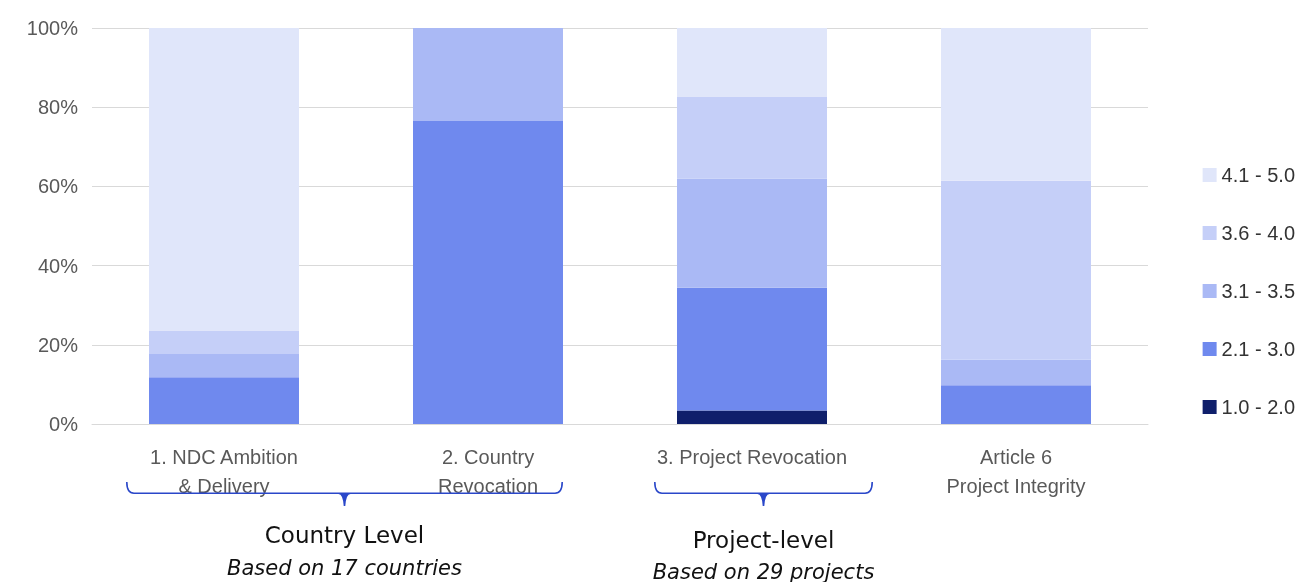 Image resolution: width=1304 pixels, height=582 pixels. Describe the element at coordinates (752, 456) in the screenshot. I see `x-tick-label: 3. Project Revocation` at that location.